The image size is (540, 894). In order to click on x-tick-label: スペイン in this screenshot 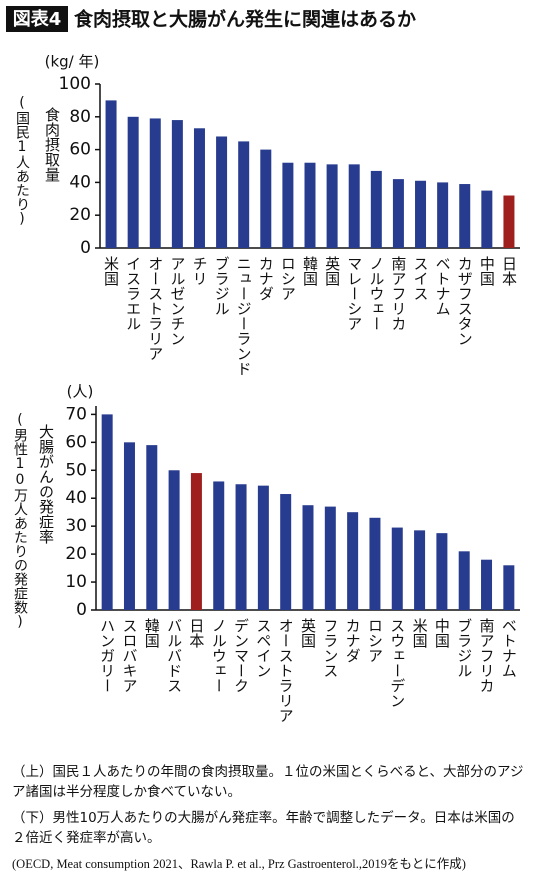, I will do `click(263, 648)`.